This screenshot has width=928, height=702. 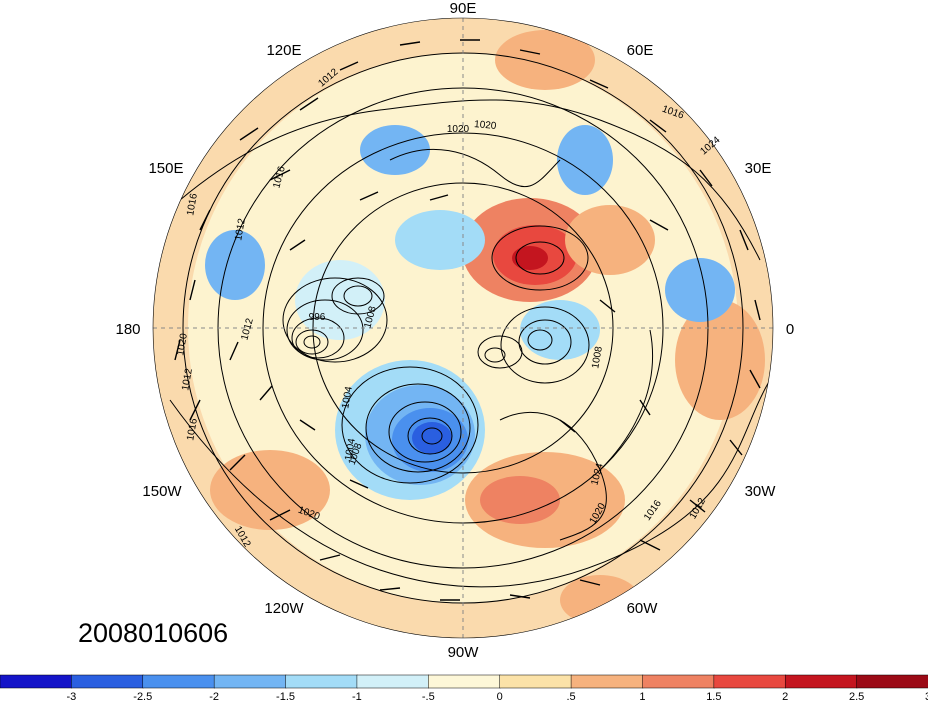 What do you see at coordinates (127, 329) in the screenshot?
I see `lon-label-180: 180` at bounding box center [127, 329].